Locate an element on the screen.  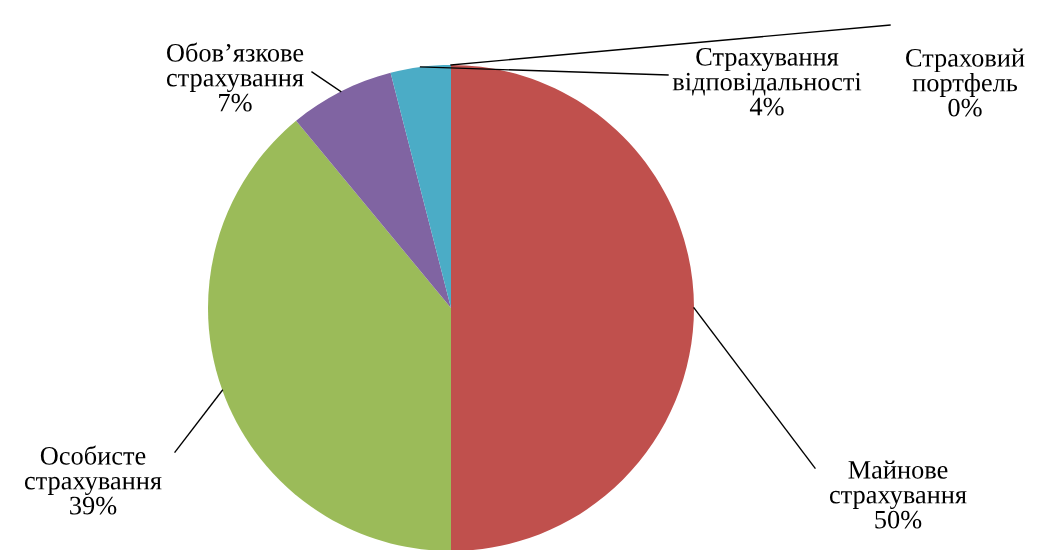
data-label: 39% is located at coordinates (93, 505).